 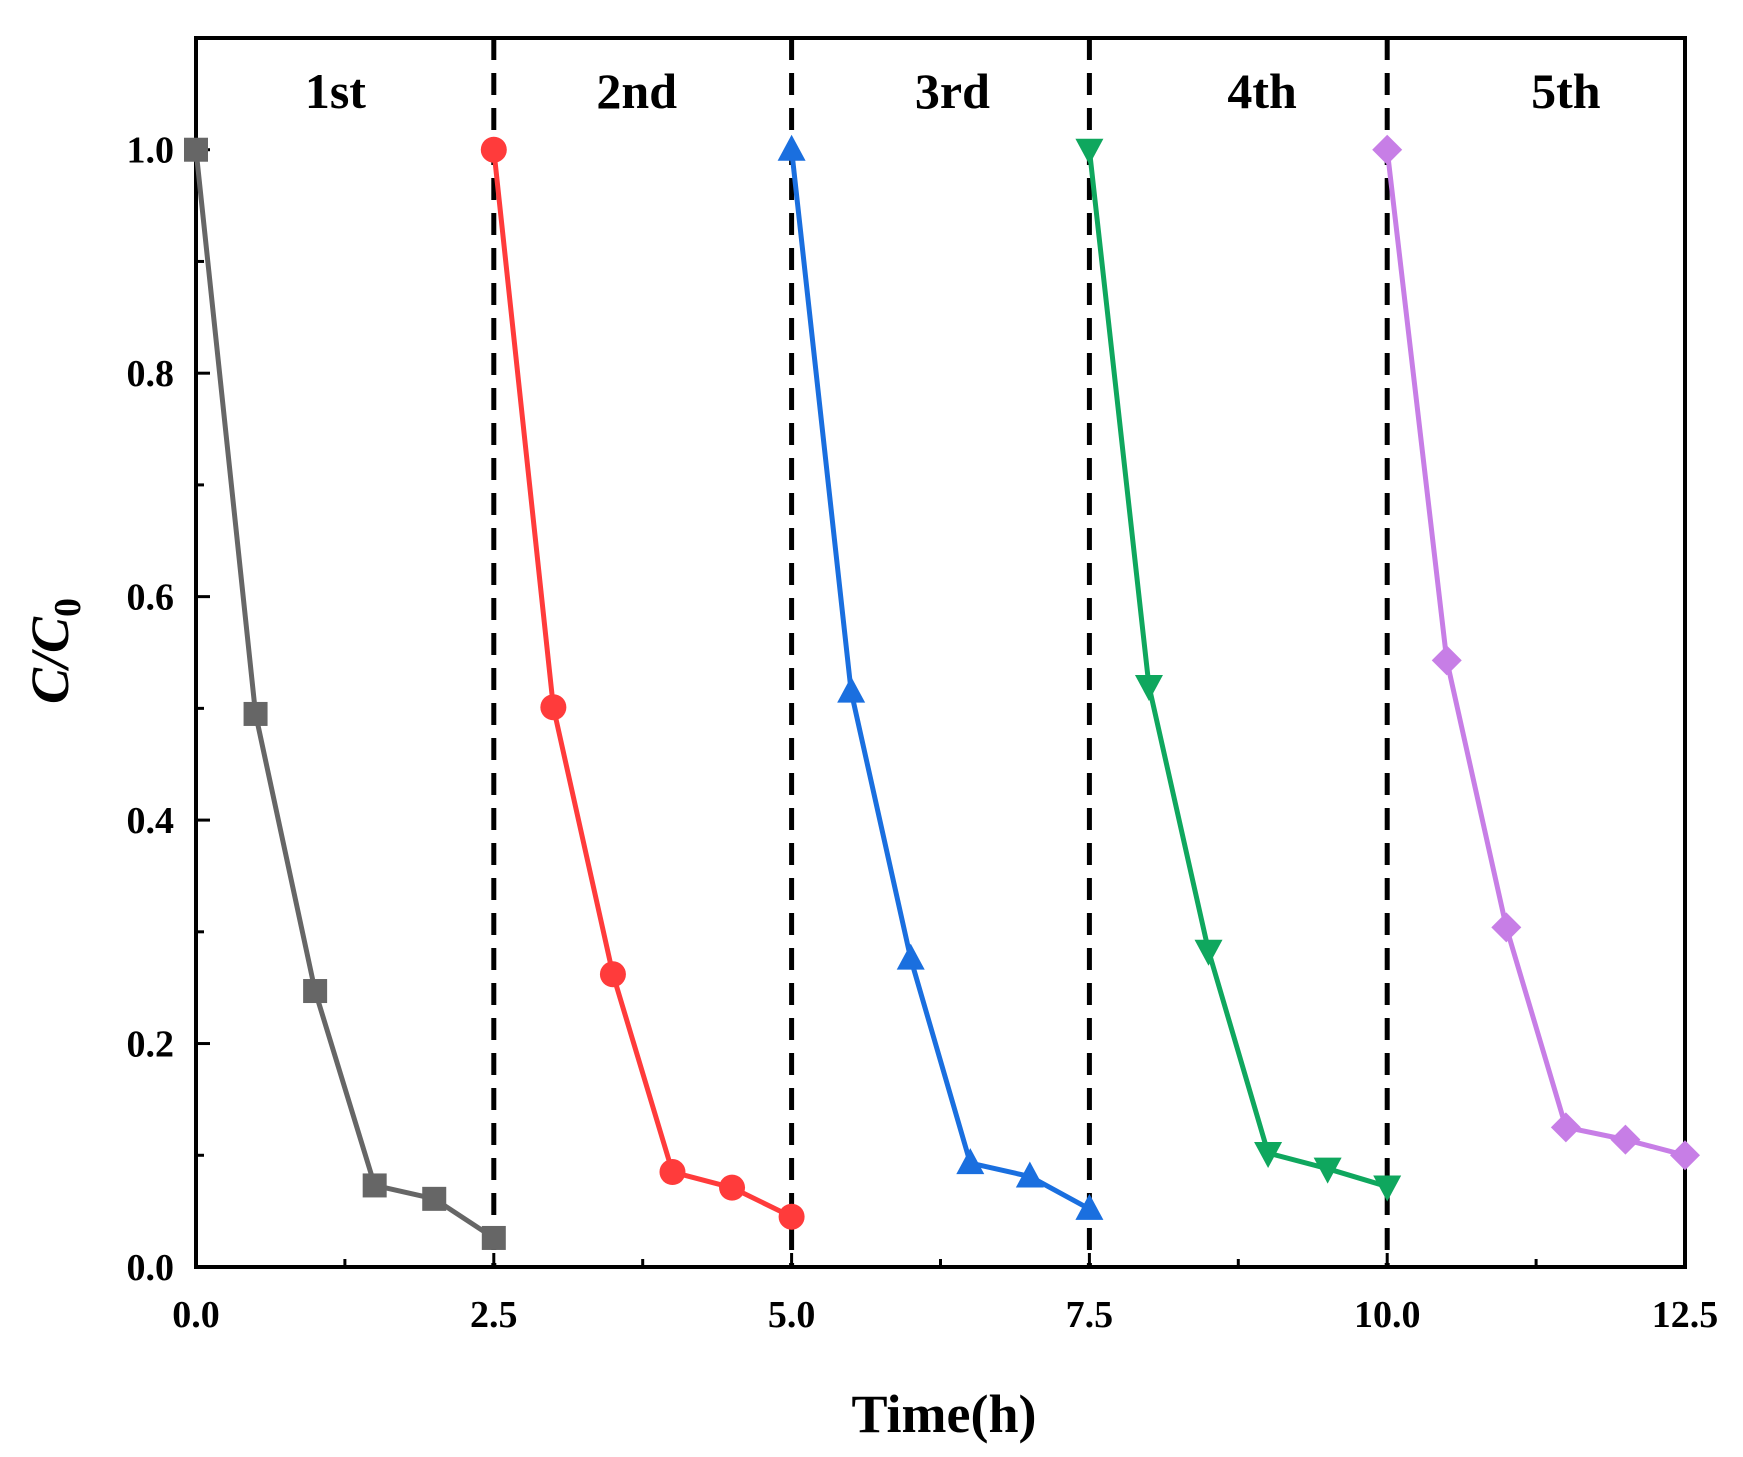 What do you see at coordinates (335, 91) in the screenshot?
I see `cycle-label-1: 1st` at bounding box center [335, 91].